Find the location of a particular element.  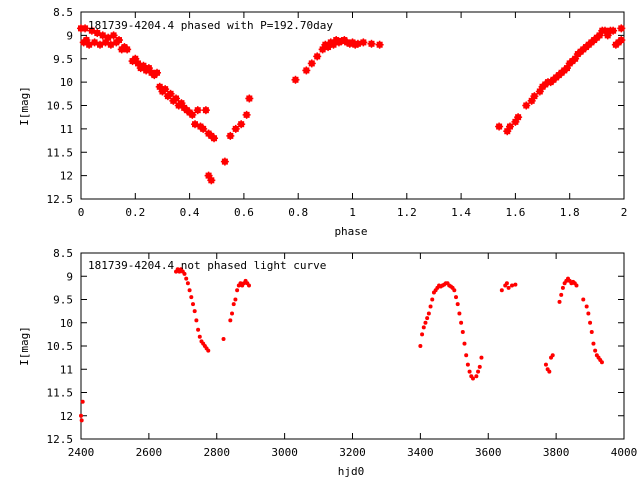

x-tick-label: 0.2 is located at coordinates (135, 212).